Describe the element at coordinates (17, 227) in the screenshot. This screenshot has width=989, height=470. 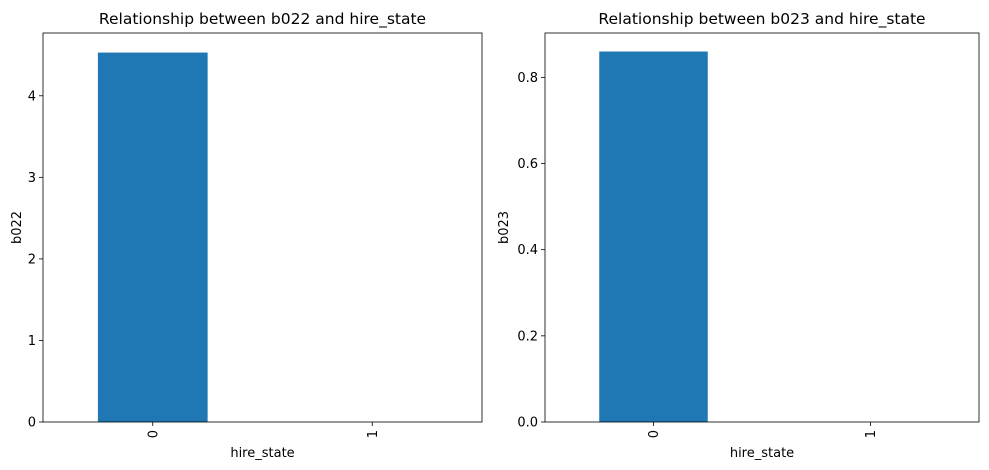
I see `y-axis-label: b022` at that location.